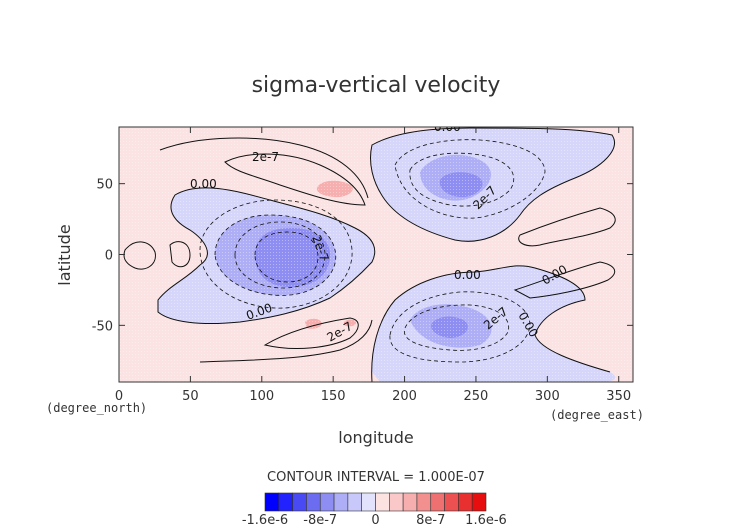 This screenshot has width=752, height=532. I want to click on colorbar-tick-labels: -1.6e-6 -8e-7 0 8e-7 1.6e-6, so click(374, 520).